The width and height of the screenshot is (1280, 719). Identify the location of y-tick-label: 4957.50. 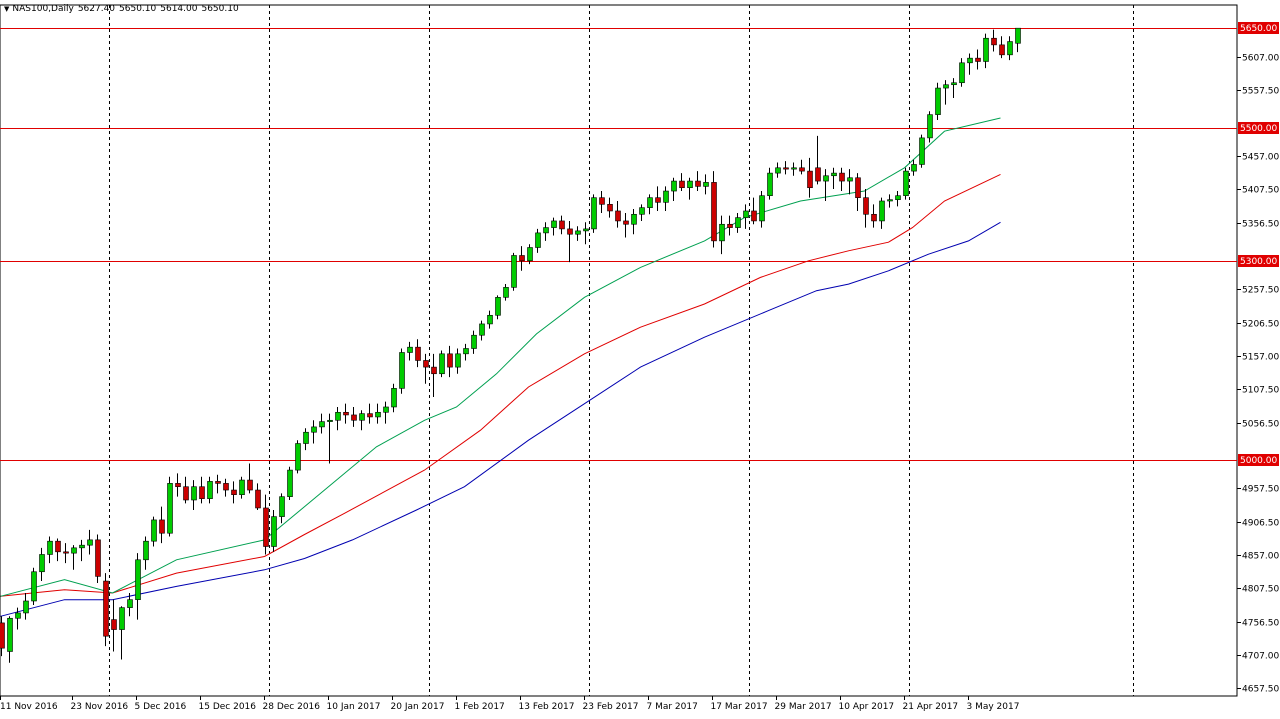
(1260, 490).